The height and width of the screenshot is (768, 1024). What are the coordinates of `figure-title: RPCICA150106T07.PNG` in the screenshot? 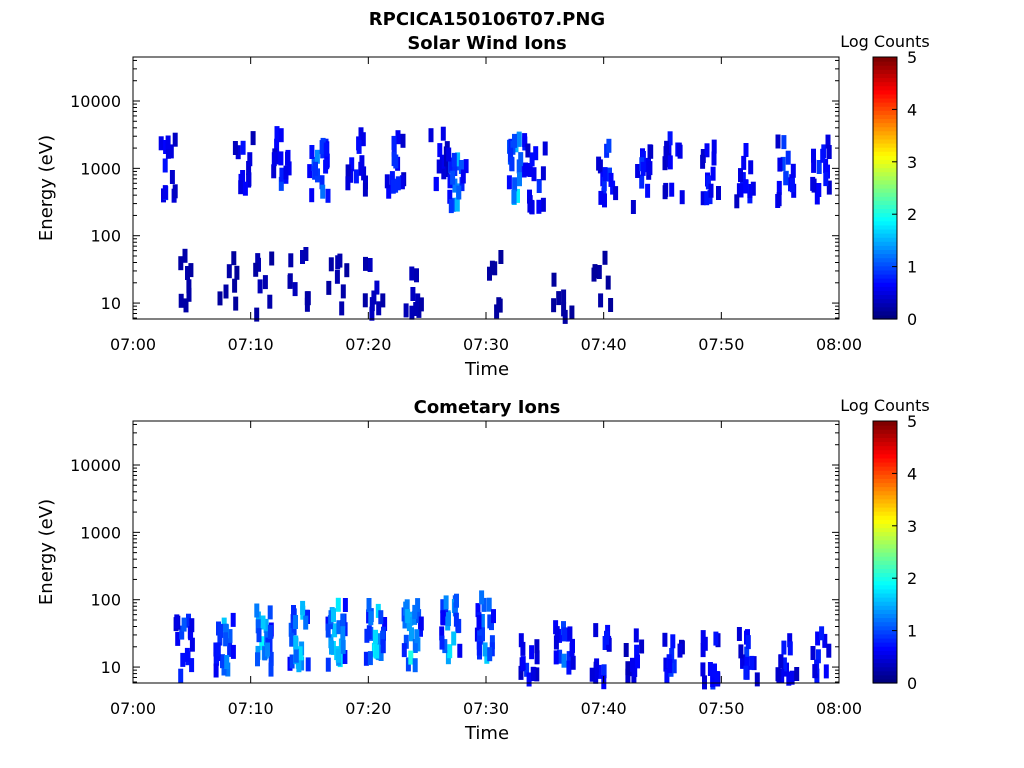 It's located at (487, 19).